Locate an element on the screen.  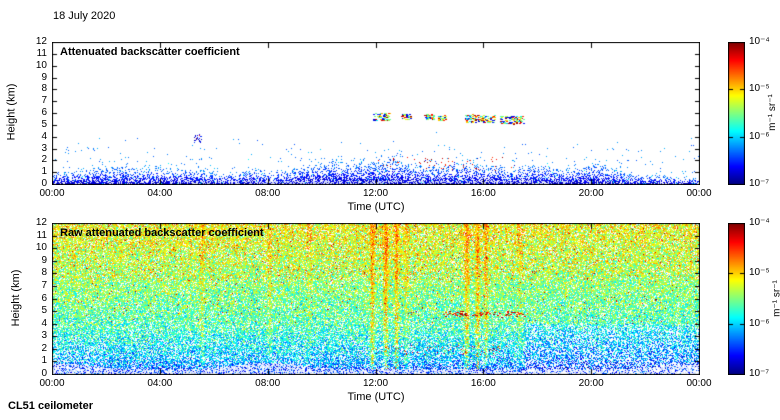
bottom-colorbar-canvas is located at coordinates (736, 299).